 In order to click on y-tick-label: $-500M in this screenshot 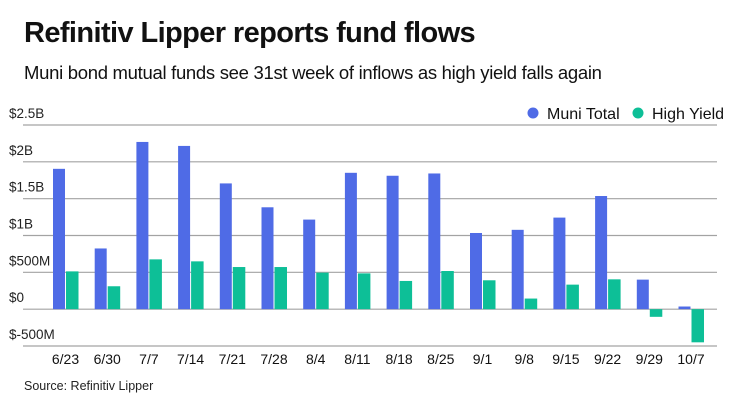, I will do `click(32, 334)`.